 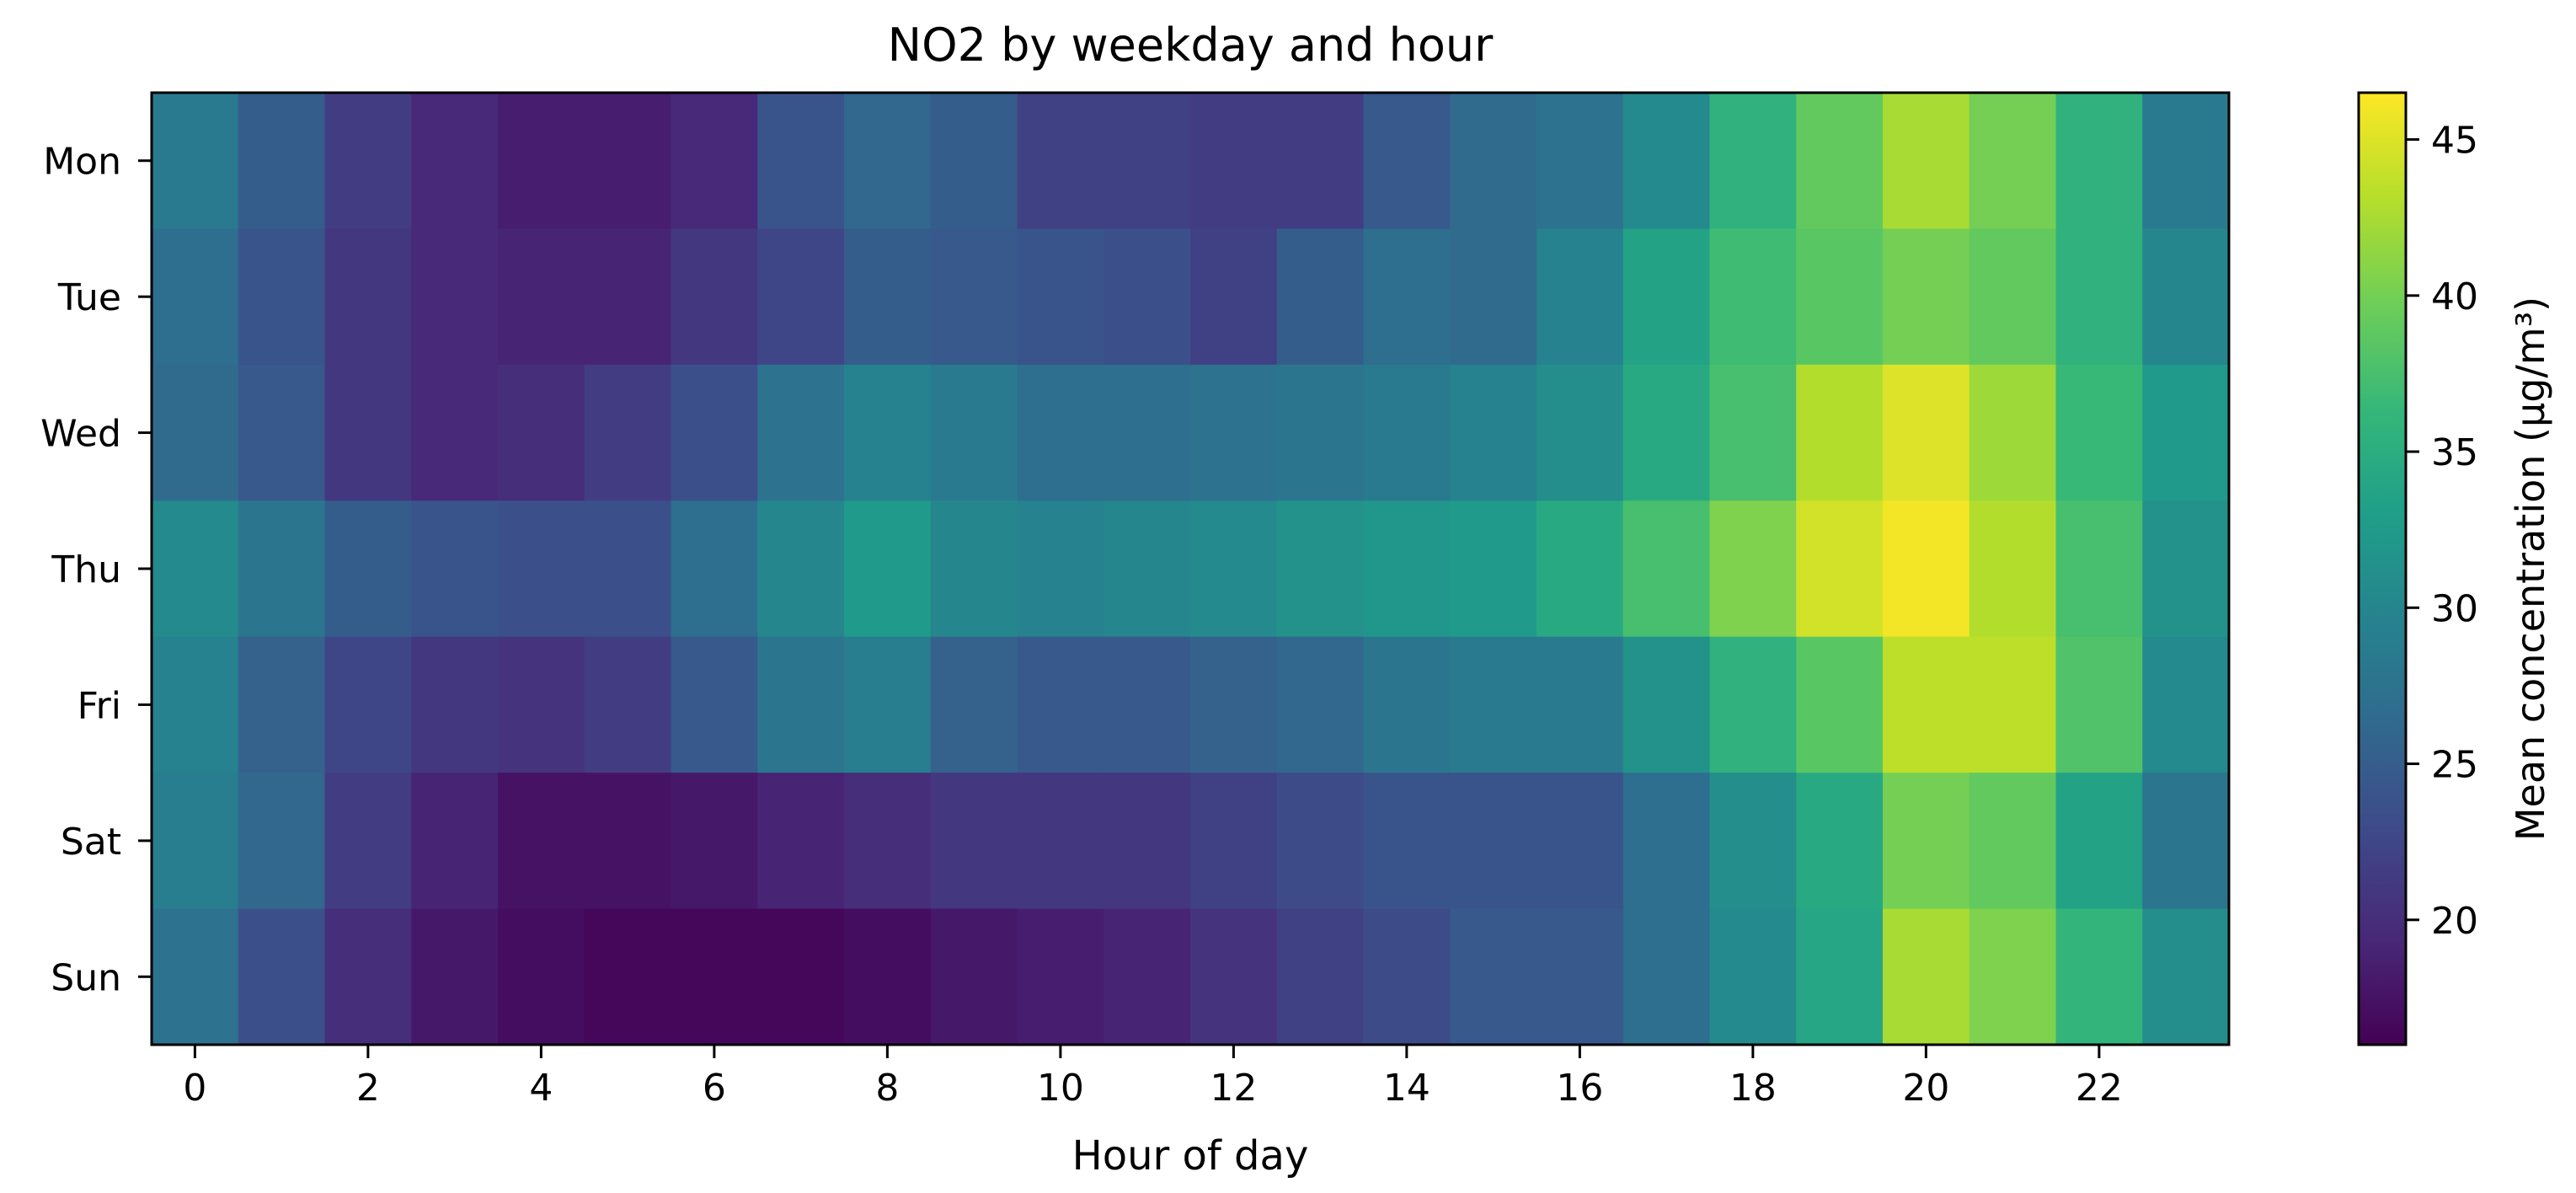 I want to click on y-axis: Mon Tue Wed Thu Fri Sat Sun, so click(x=96, y=570).